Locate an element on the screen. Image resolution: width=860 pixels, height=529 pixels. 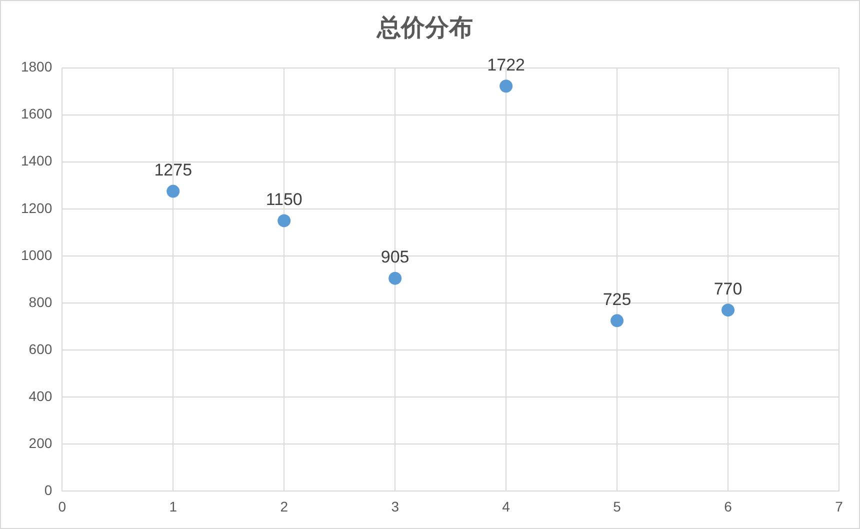
x-tick-label: 2 is located at coordinates (284, 506).